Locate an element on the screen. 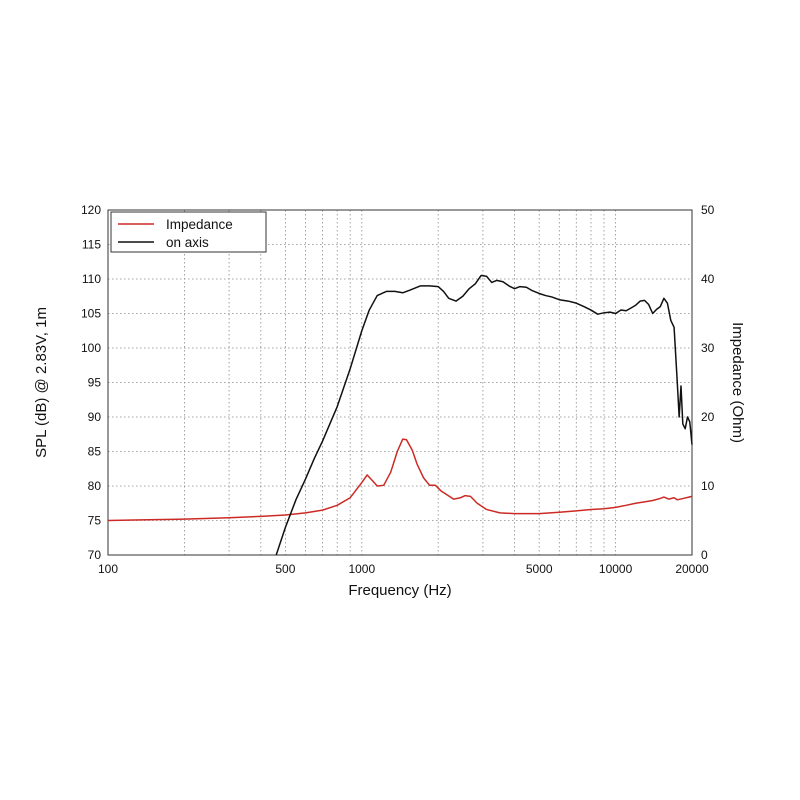 Image resolution: width=800 pixels, height=800 pixels. x-tick-label: 1000 is located at coordinates (361, 569).